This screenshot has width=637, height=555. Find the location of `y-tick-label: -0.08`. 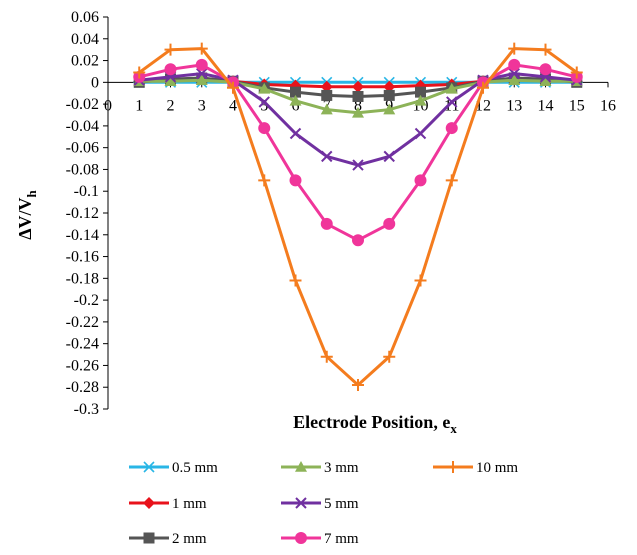

y-tick-label: -0.08 is located at coordinates (82, 169).